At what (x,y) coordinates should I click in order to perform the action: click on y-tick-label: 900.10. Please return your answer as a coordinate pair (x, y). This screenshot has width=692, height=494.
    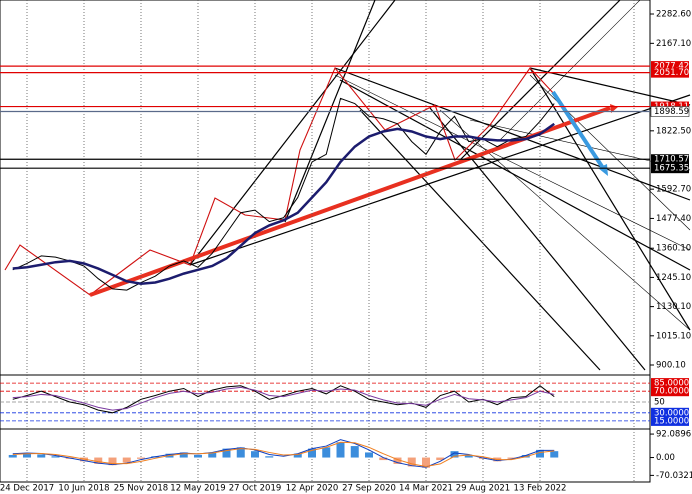
    Looking at the image, I should click on (671, 365).